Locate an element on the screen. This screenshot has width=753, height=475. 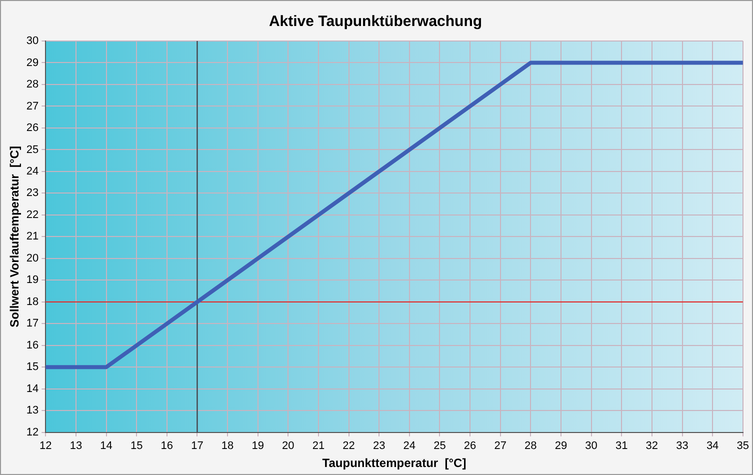
y-tick-label: 16 is located at coordinates (32, 345).